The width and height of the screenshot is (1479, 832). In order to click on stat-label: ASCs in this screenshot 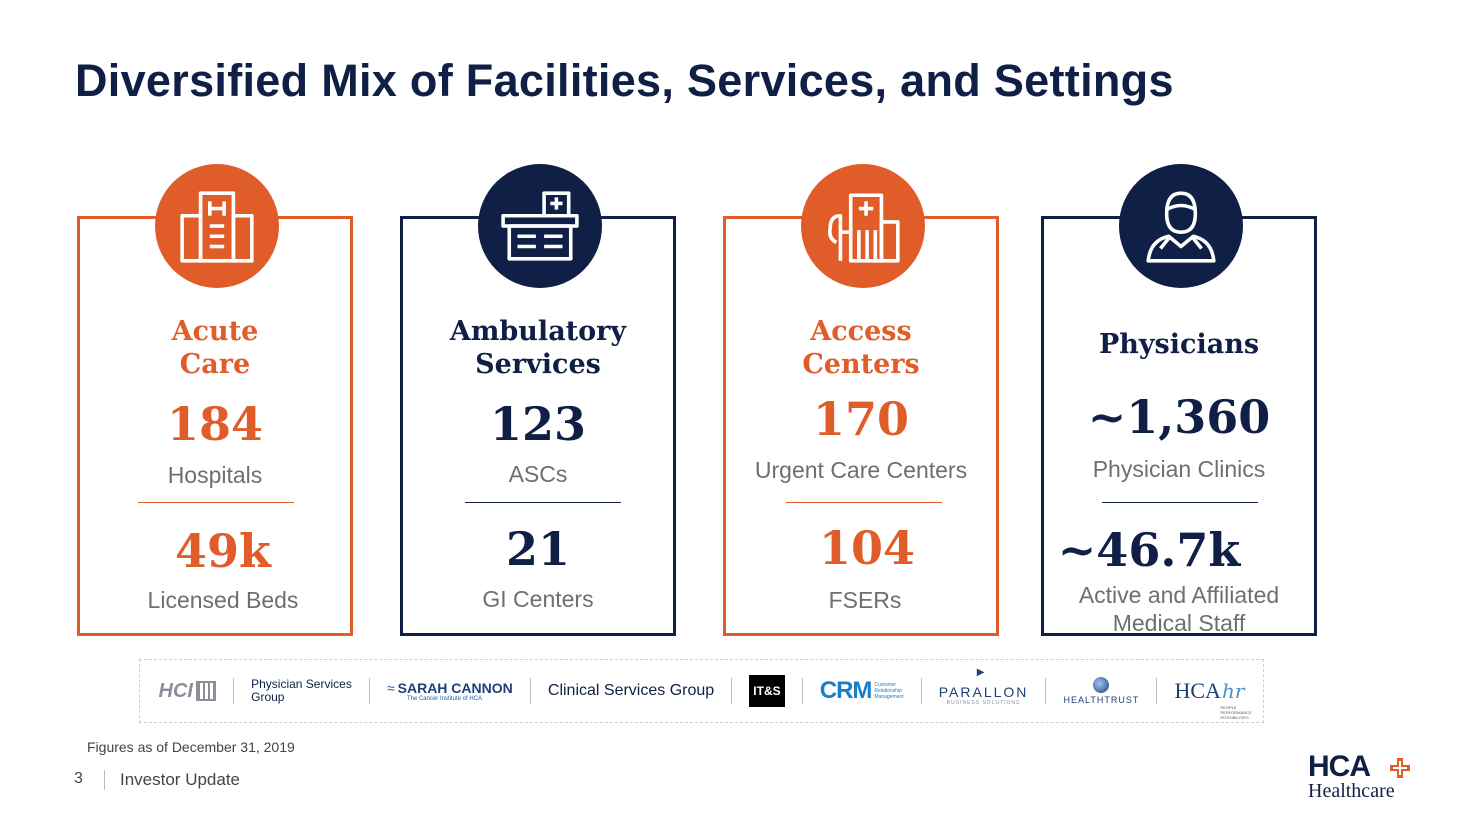, I will do `click(538, 474)`.